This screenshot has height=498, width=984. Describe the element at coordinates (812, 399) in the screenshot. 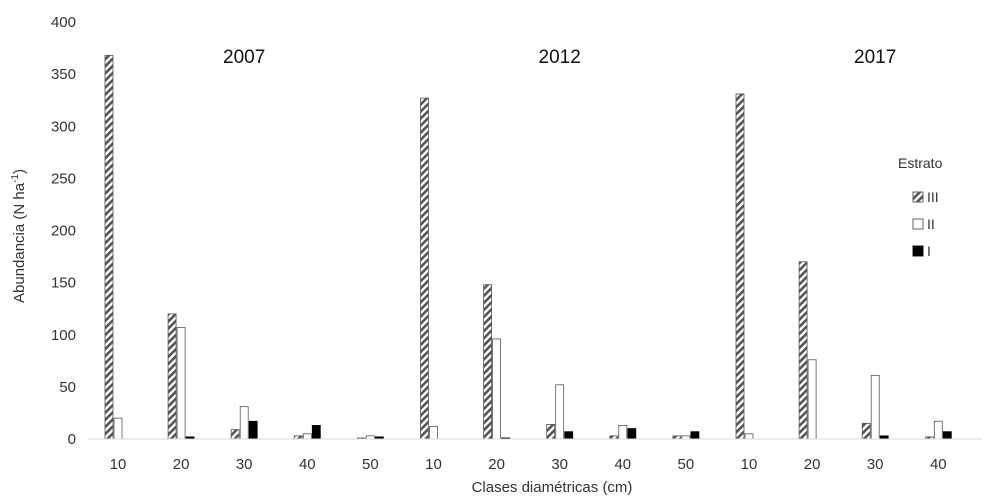

I see `bar-2017-20-II` at that location.